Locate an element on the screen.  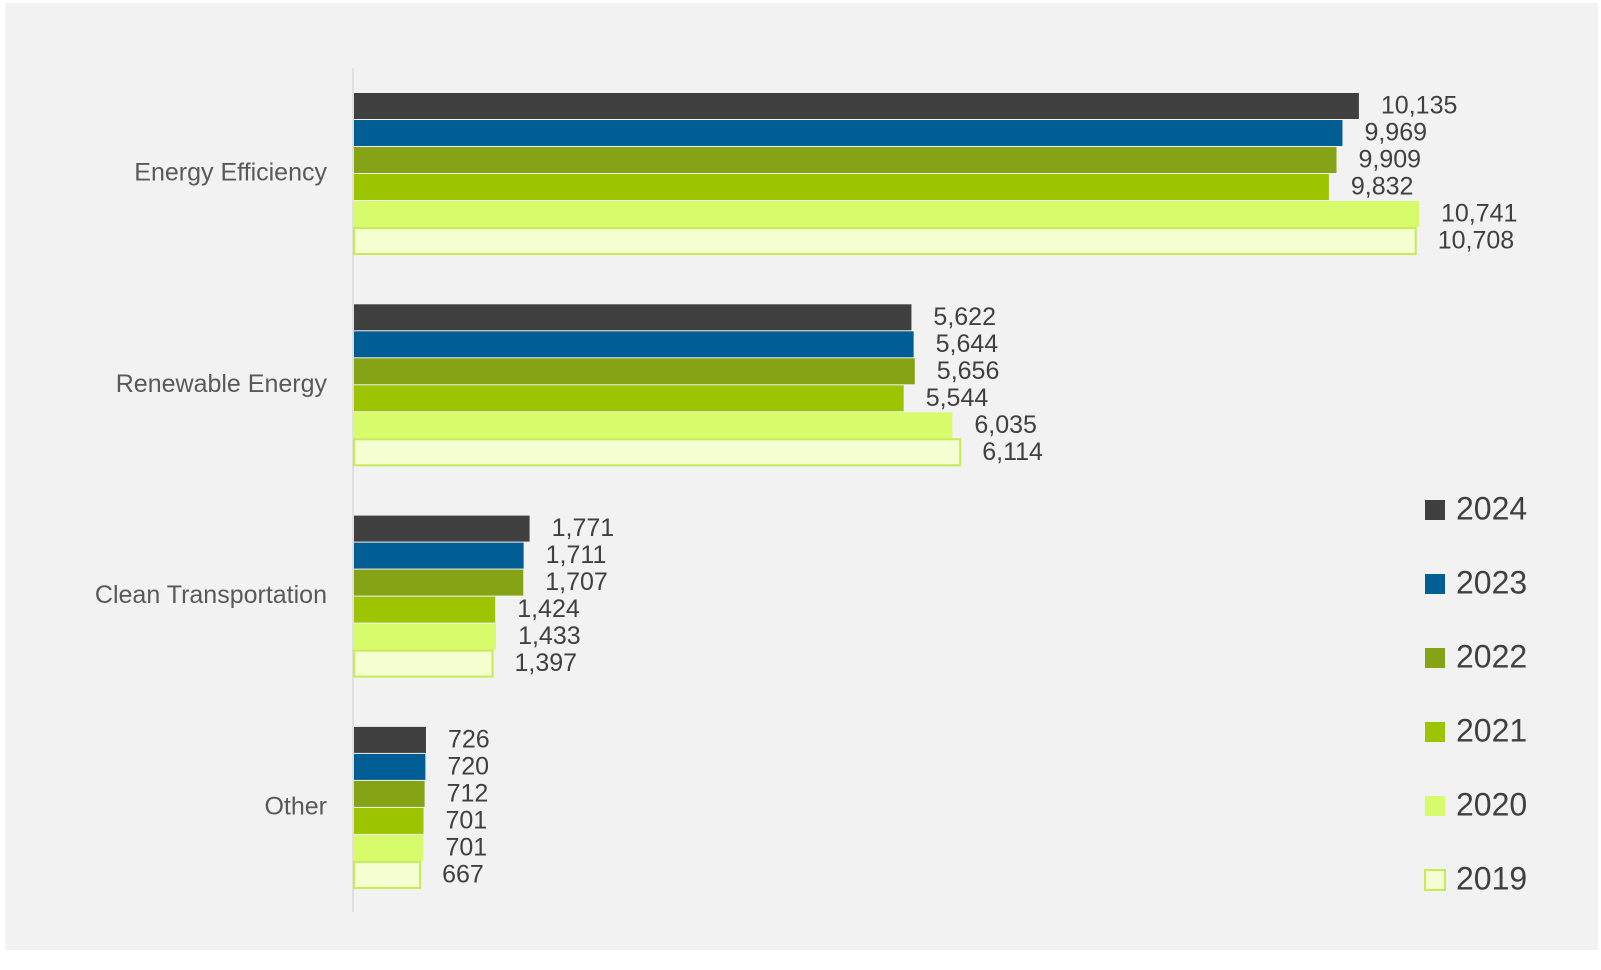
category-label-clean-transportation: Clean Transportation is located at coordinates (211, 595).